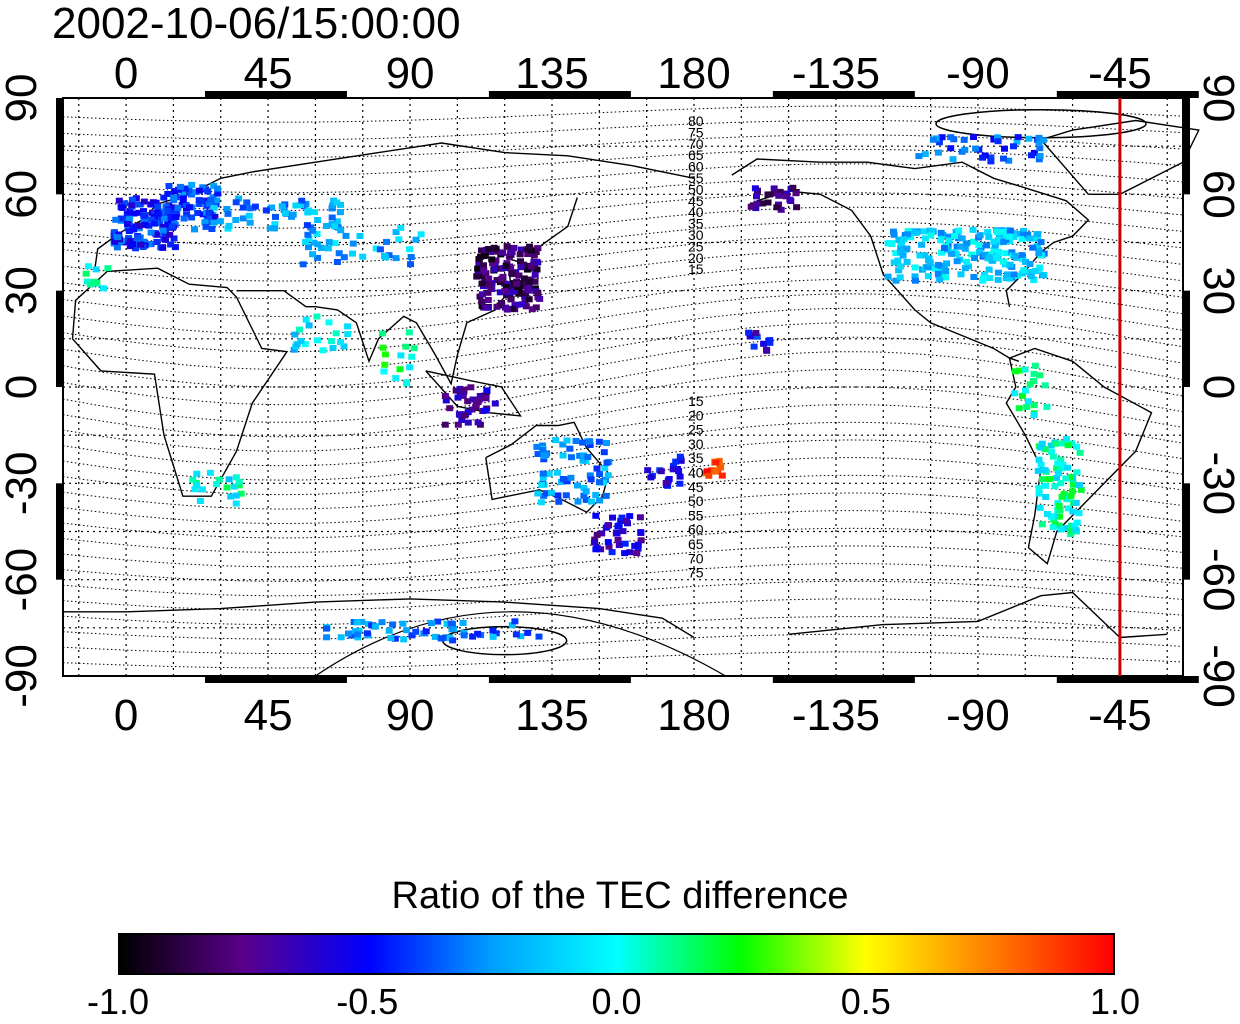  Describe the element at coordinates (843, 94) in the screenshot. I see `top-axis-bar` at that location.